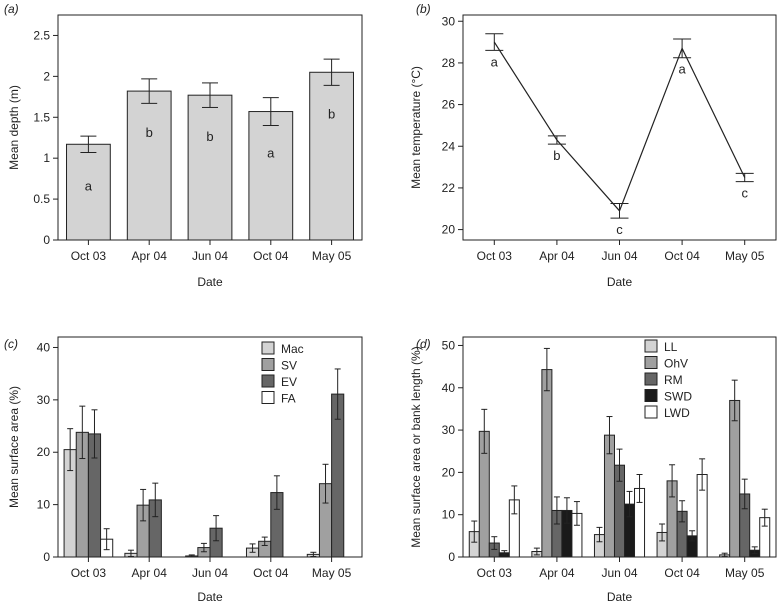 This screenshot has height=606, width=779. I want to click on panel-c-xtick-label: Oct 03, so click(89, 573).